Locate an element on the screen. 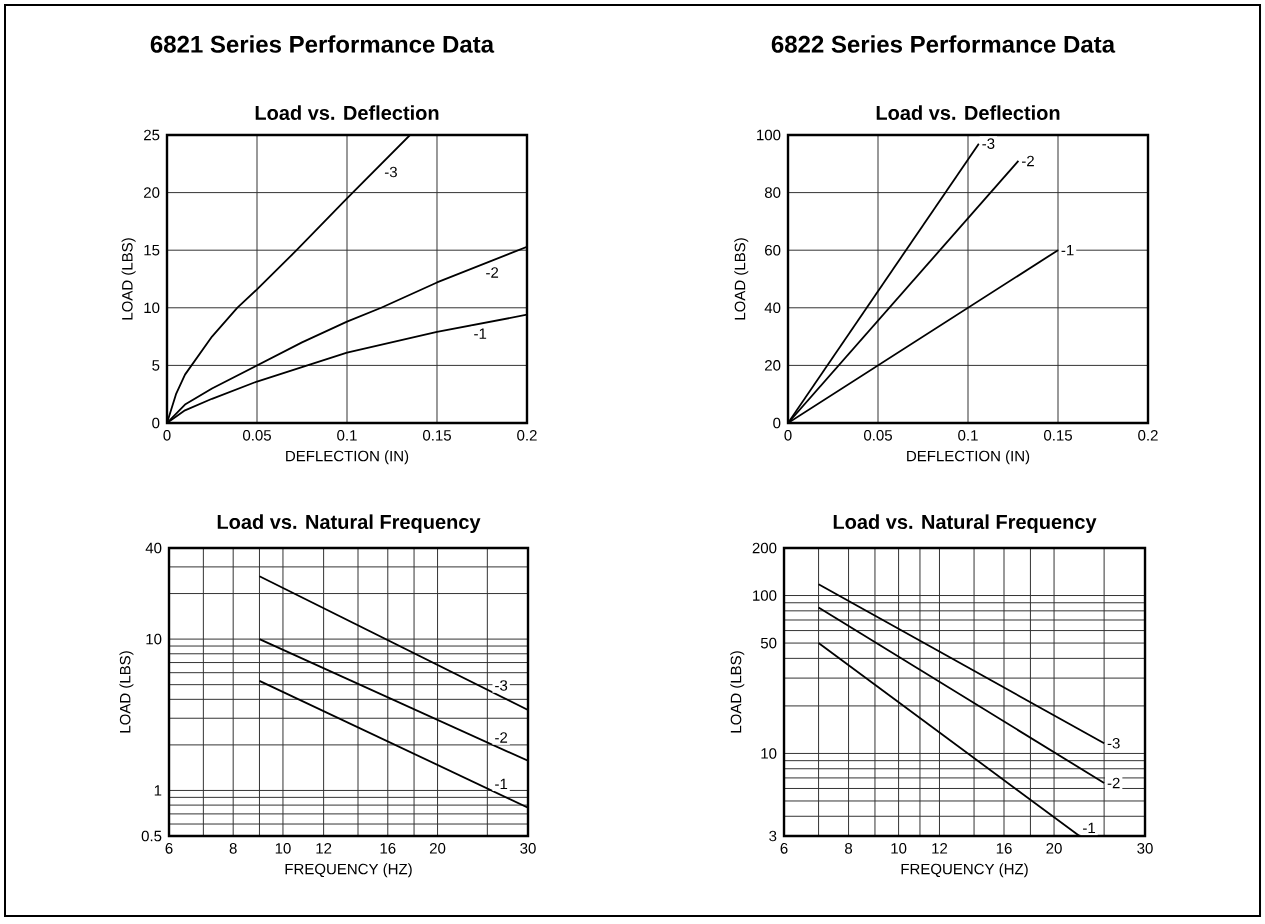 The height and width of the screenshot is (924, 1265). y-tick-label: 5 is located at coordinates (156, 365).